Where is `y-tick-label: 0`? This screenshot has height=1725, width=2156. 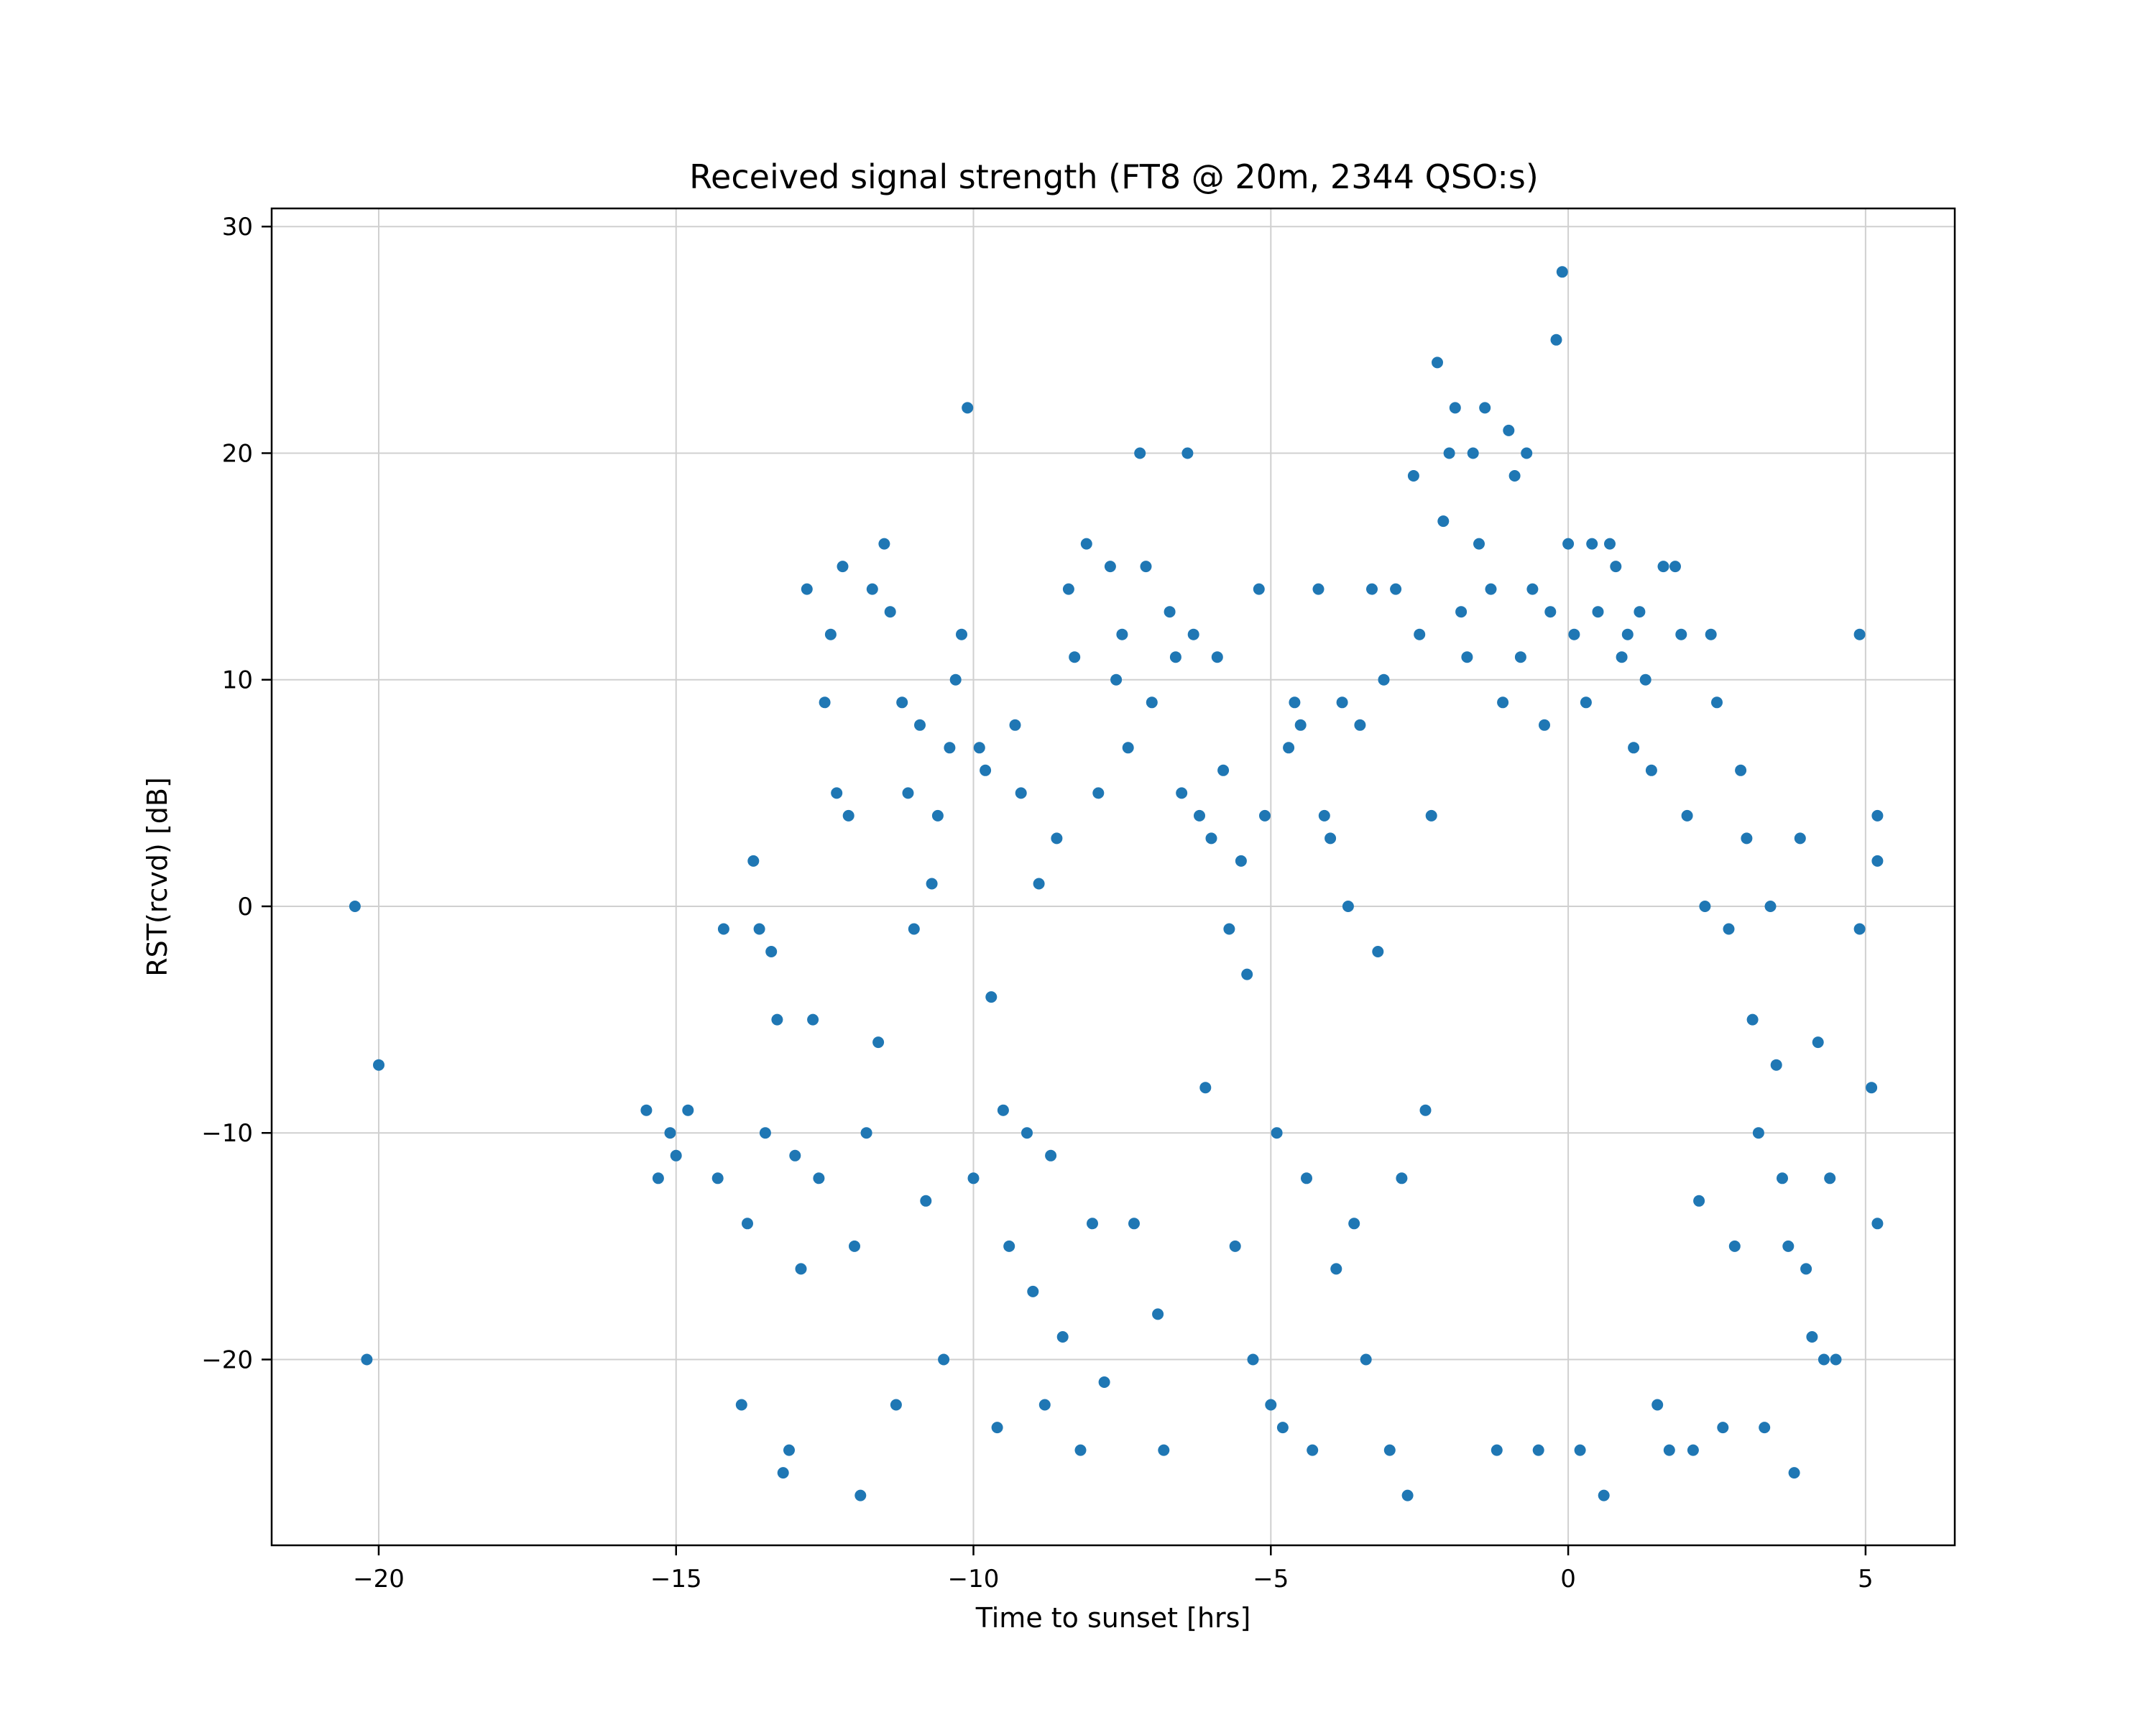 y-tick-label: 0 is located at coordinates (245, 907).